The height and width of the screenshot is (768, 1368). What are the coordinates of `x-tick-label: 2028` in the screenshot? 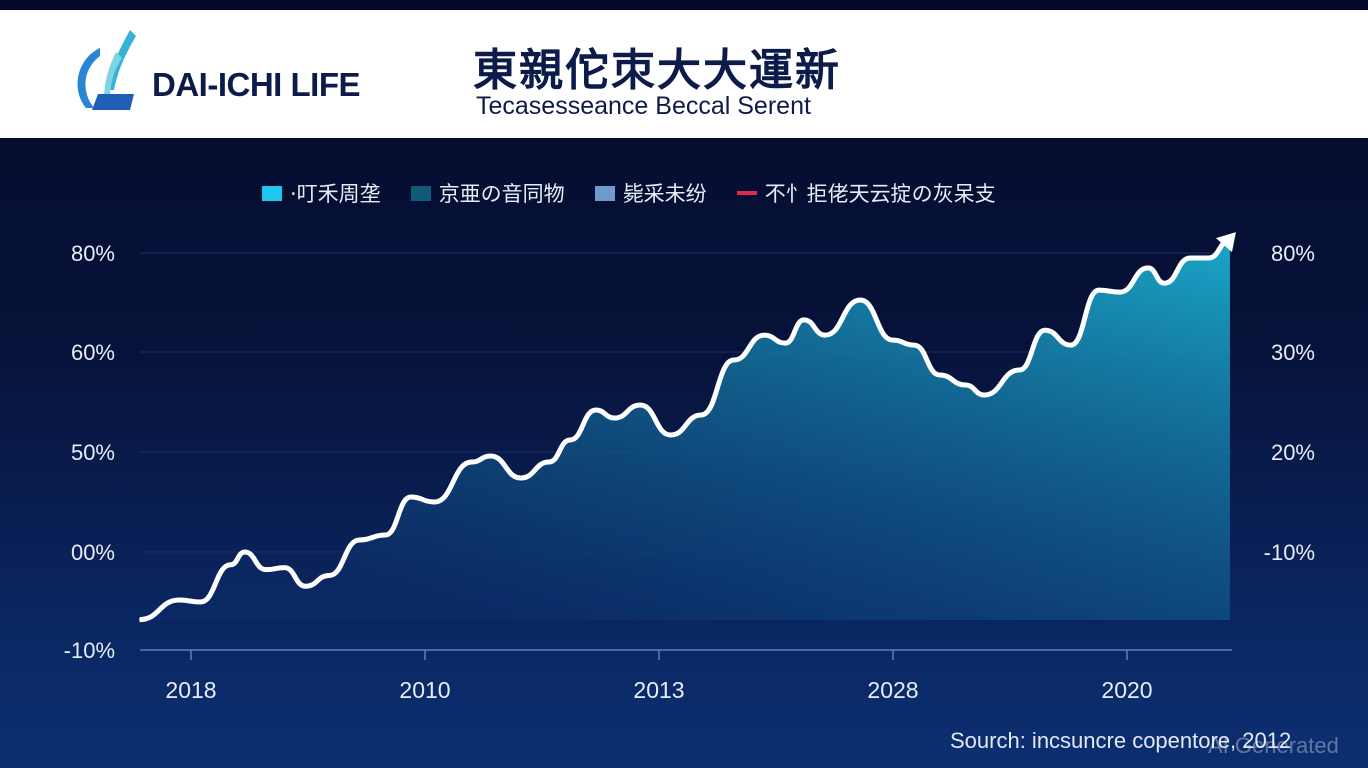 It's located at (892, 690).